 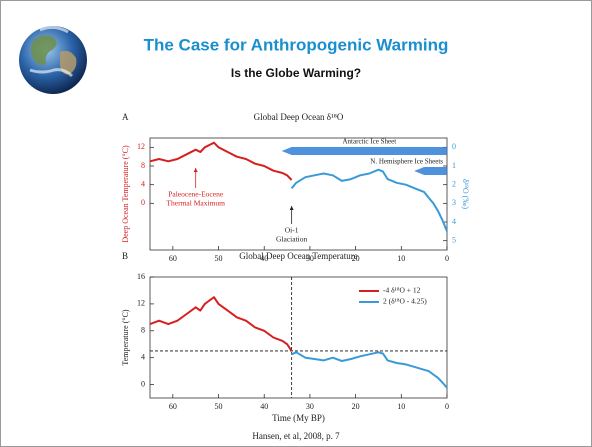 I want to click on band-label: Antarctic Ice Sheet, so click(x=370, y=142).